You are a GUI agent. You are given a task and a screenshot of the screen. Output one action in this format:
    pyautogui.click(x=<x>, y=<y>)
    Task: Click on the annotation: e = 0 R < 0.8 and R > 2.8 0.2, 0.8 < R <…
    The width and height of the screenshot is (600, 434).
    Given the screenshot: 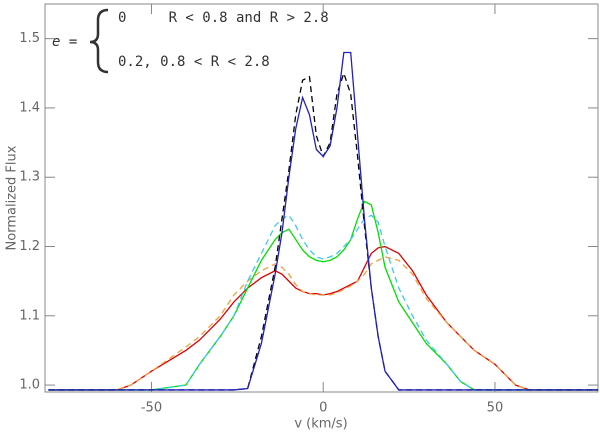 What is the action you would take?
    pyautogui.click(x=190, y=41)
    